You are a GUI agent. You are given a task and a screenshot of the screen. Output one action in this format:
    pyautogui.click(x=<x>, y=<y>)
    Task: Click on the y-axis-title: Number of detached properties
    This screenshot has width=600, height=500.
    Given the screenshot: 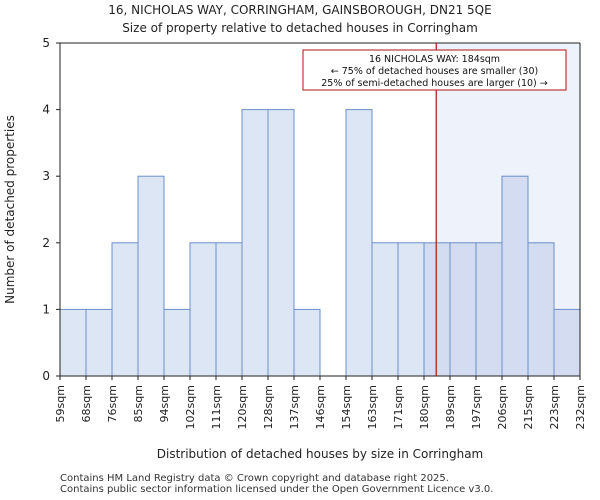 What is the action you would take?
    pyautogui.click(x=10, y=209)
    